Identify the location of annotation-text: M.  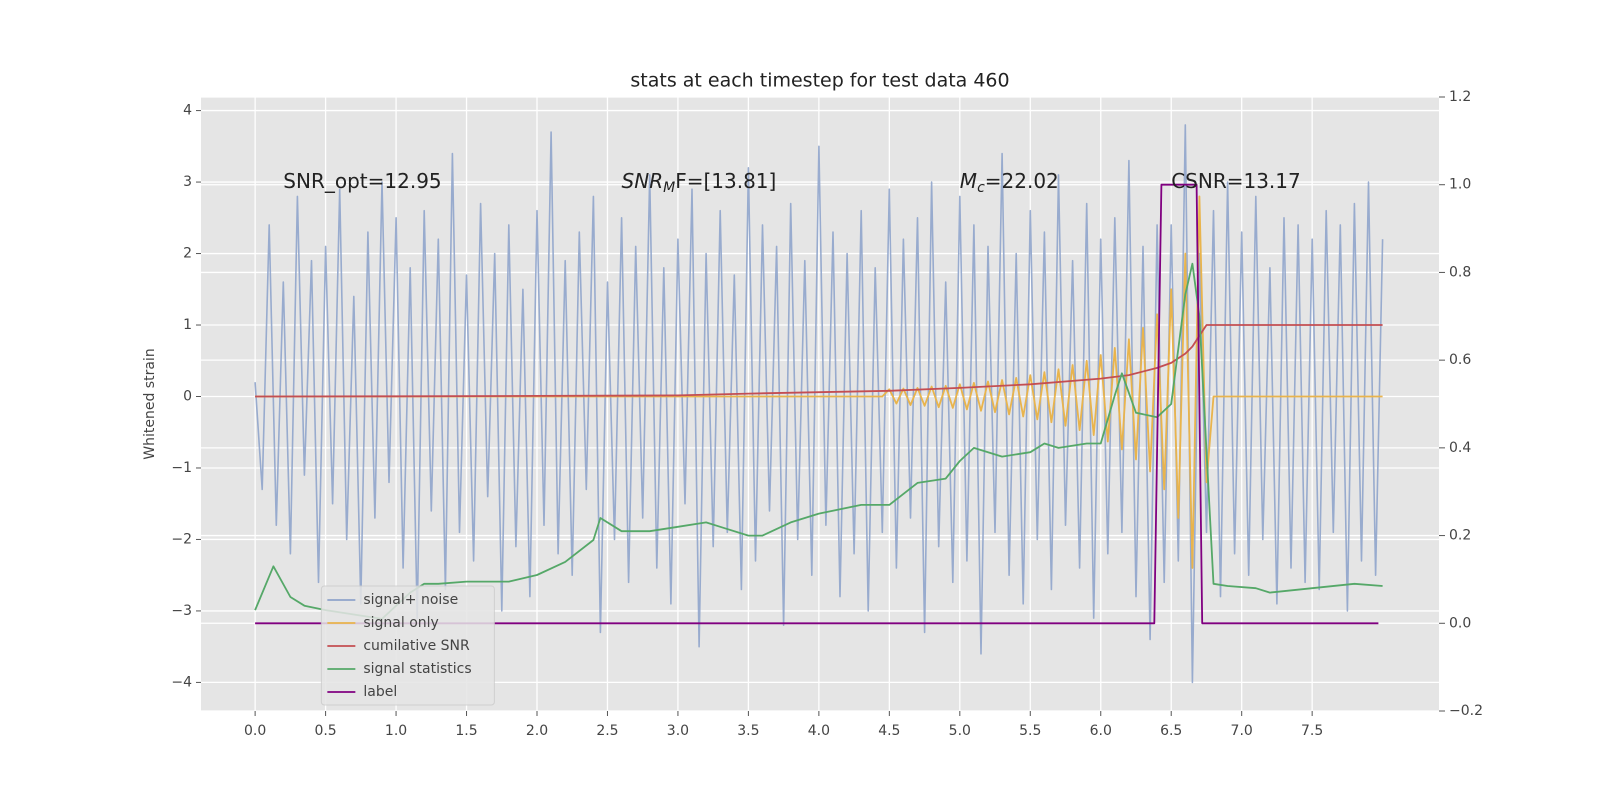
(968, 181).